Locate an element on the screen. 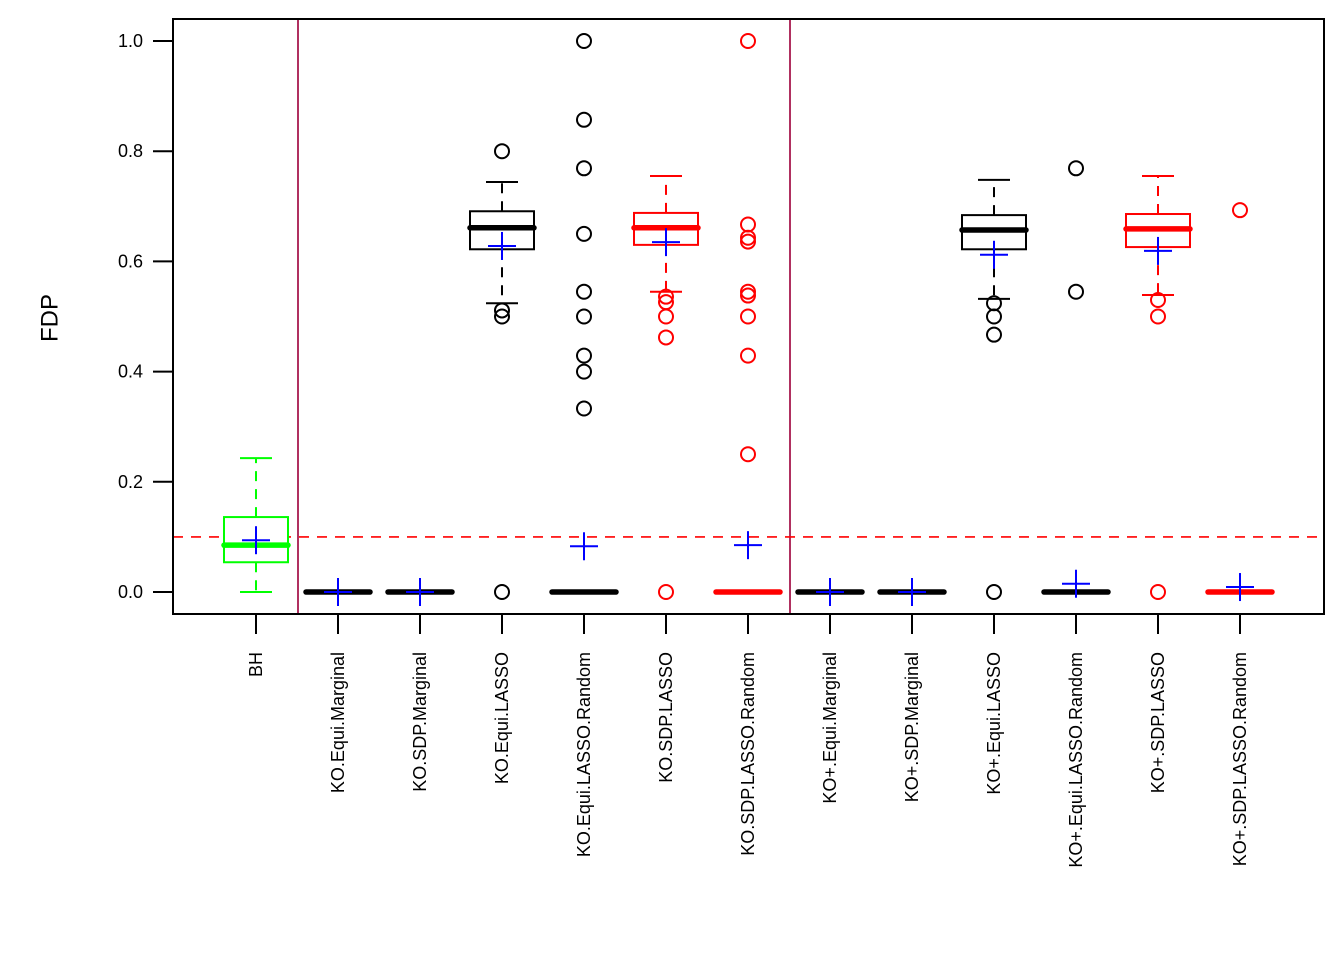  x-tick-label: KO.SDP.LASSO.Random is located at coordinates (748, 754).